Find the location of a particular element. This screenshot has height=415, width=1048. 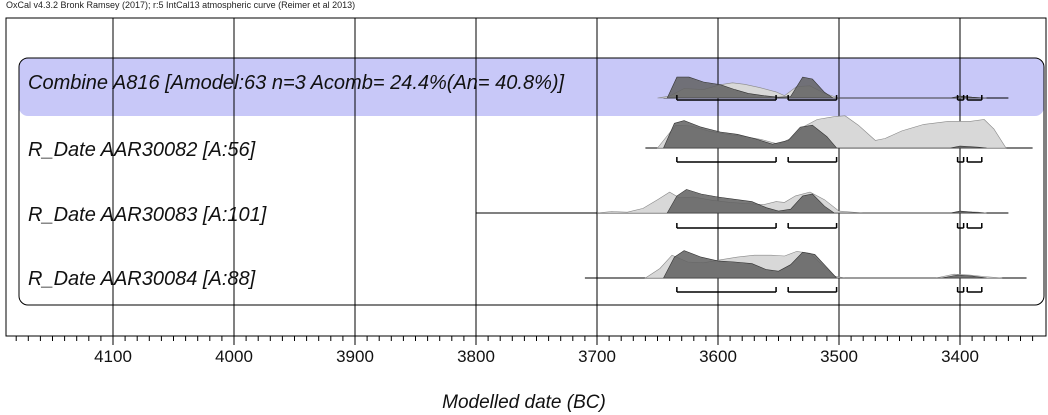

x-axis-label: Modelled date (BC) is located at coordinates (524, 402).